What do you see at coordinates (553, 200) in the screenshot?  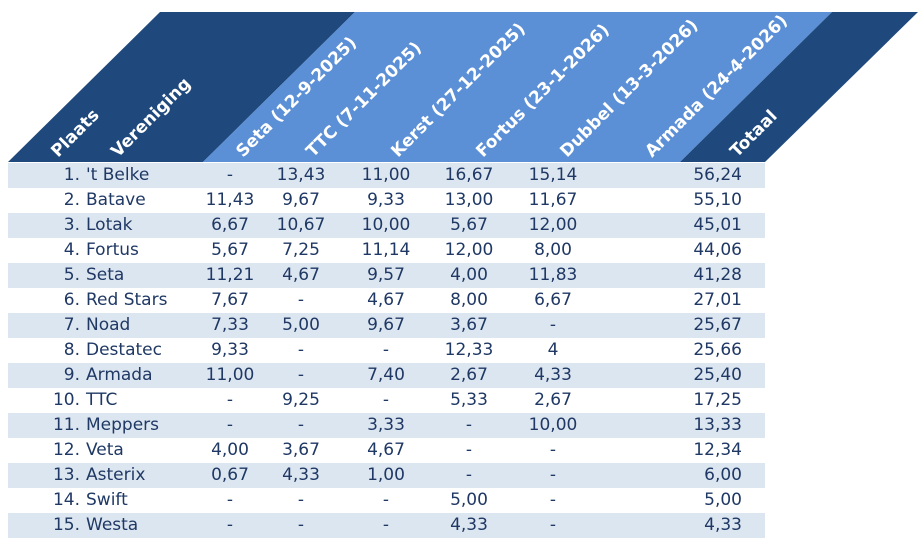 I see `score: 11,67` at bounding box center [553, 200].